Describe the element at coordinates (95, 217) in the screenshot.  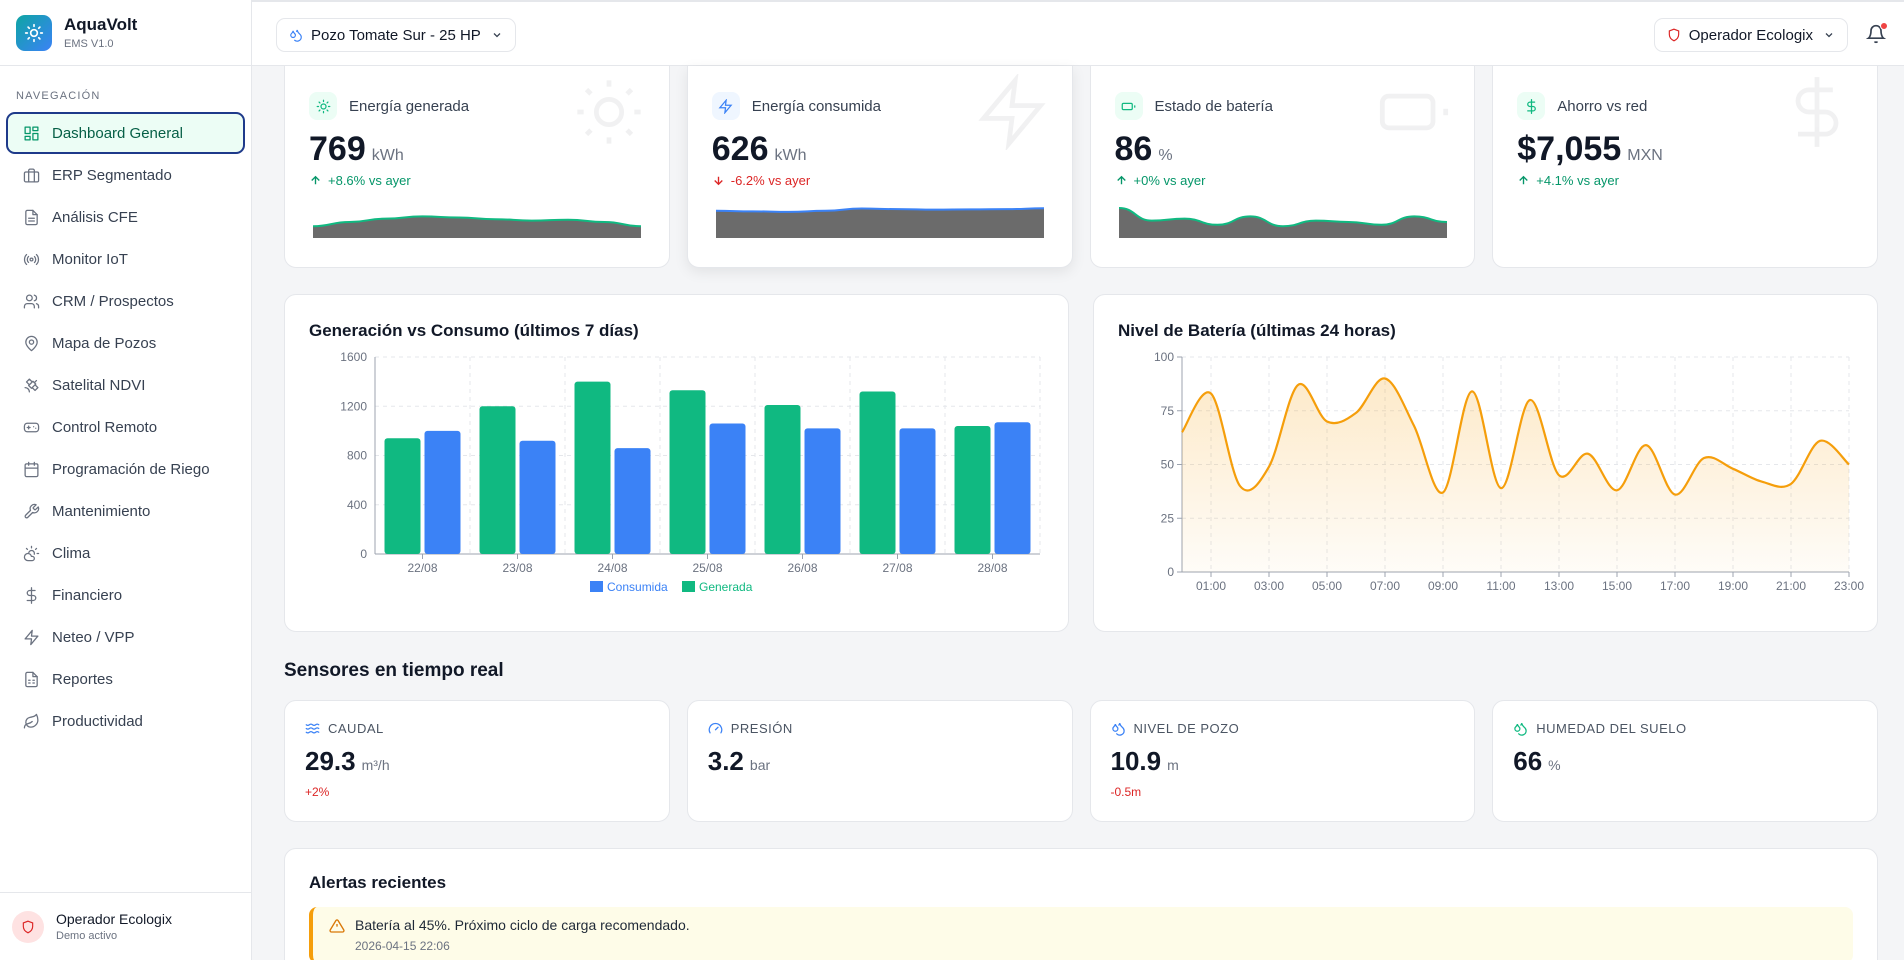
I see `sidebar-item-label: Análisis CFE` at that location.